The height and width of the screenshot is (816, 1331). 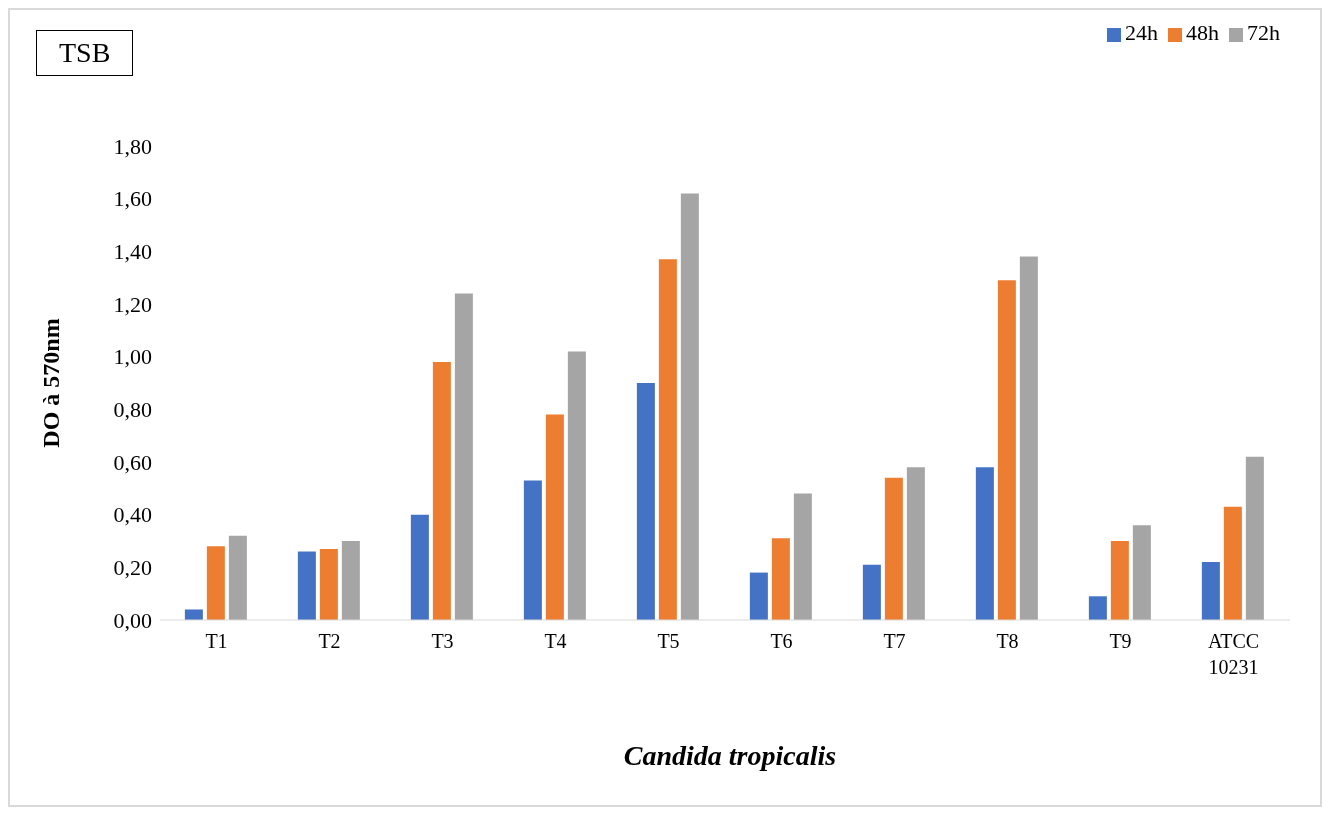 What do you see at coordinates (216, 641) in the screenshot?
I see `x-tick-label: T1` at bounding box center [216, 641].